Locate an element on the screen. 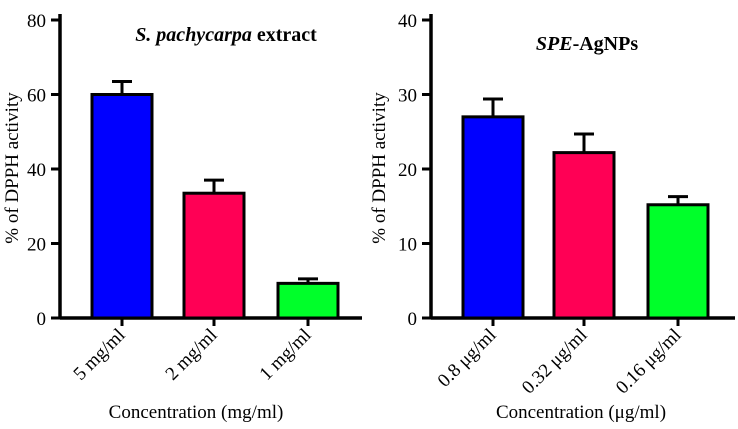  x-tick-label: 2 mg/ml is located at coordinates (192, 355).